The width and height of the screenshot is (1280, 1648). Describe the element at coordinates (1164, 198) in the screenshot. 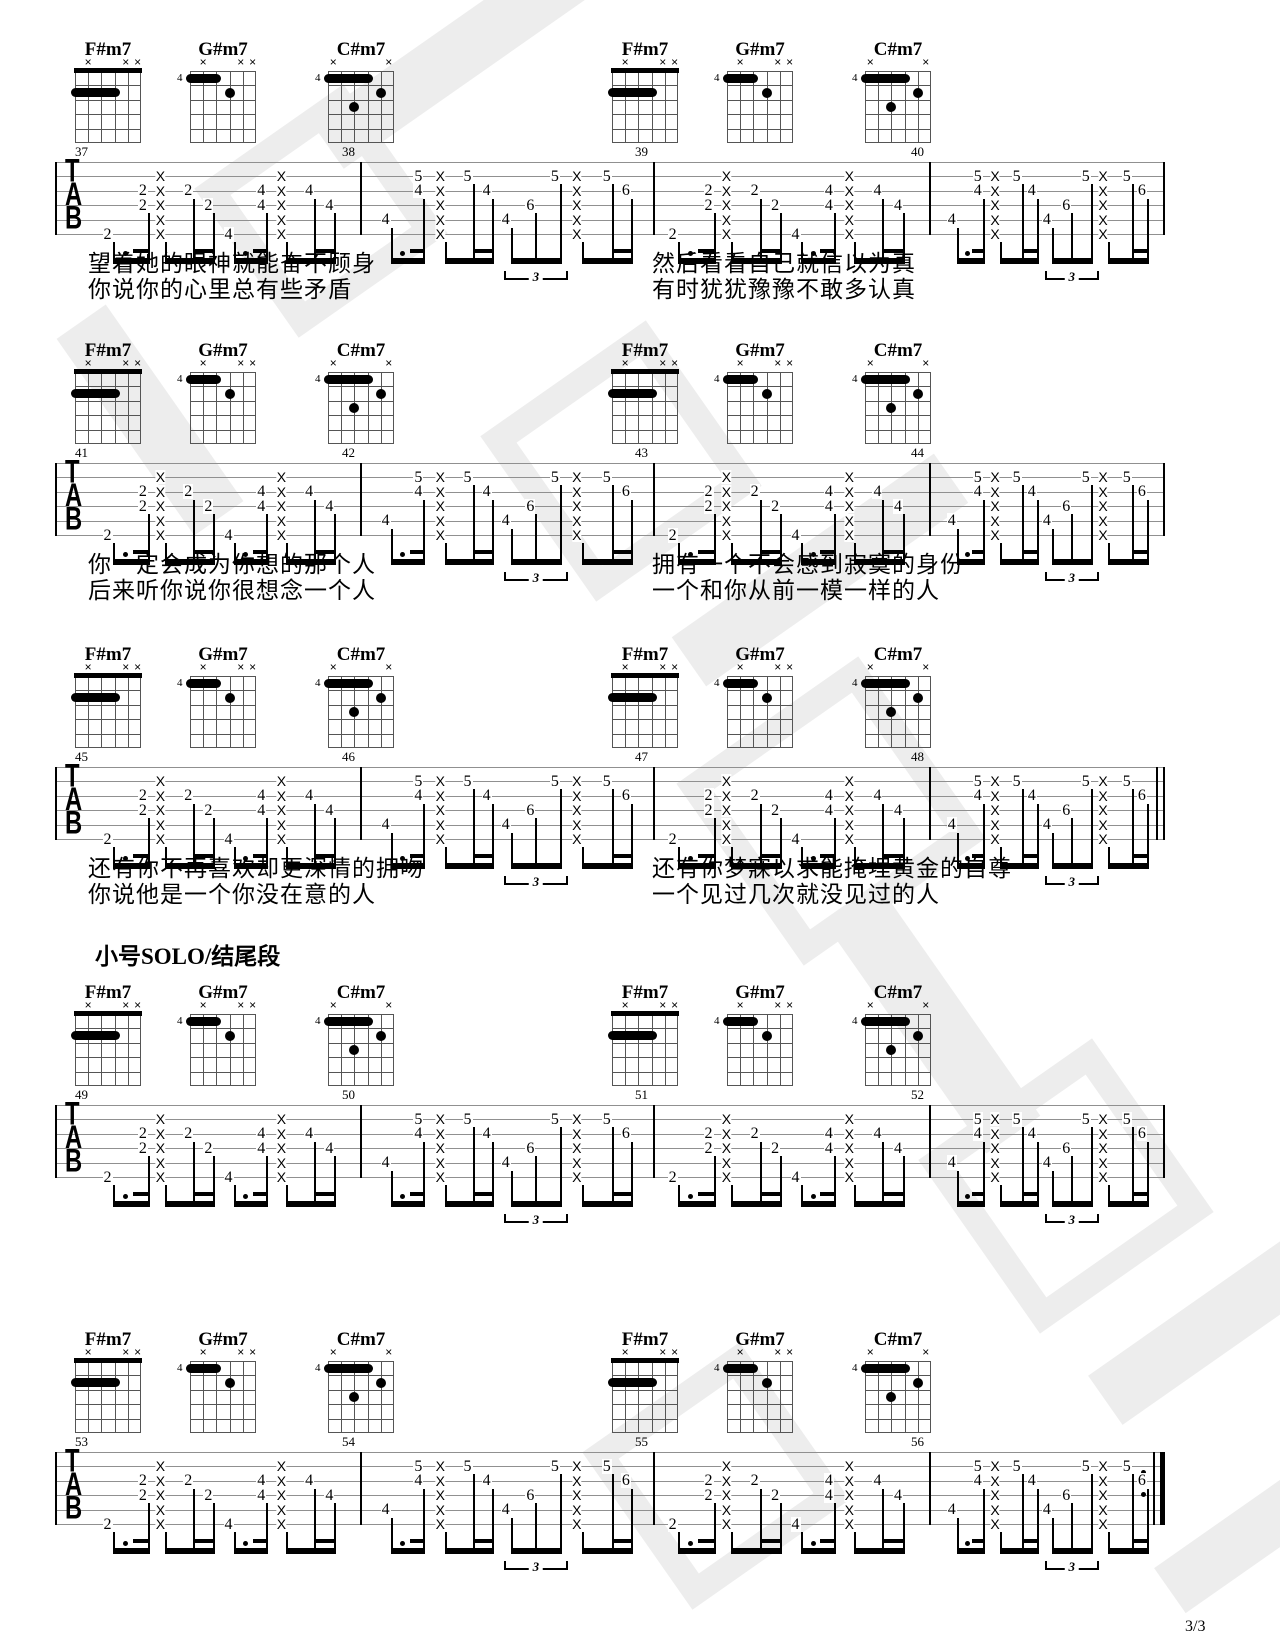

I see `end-barline` at that location.